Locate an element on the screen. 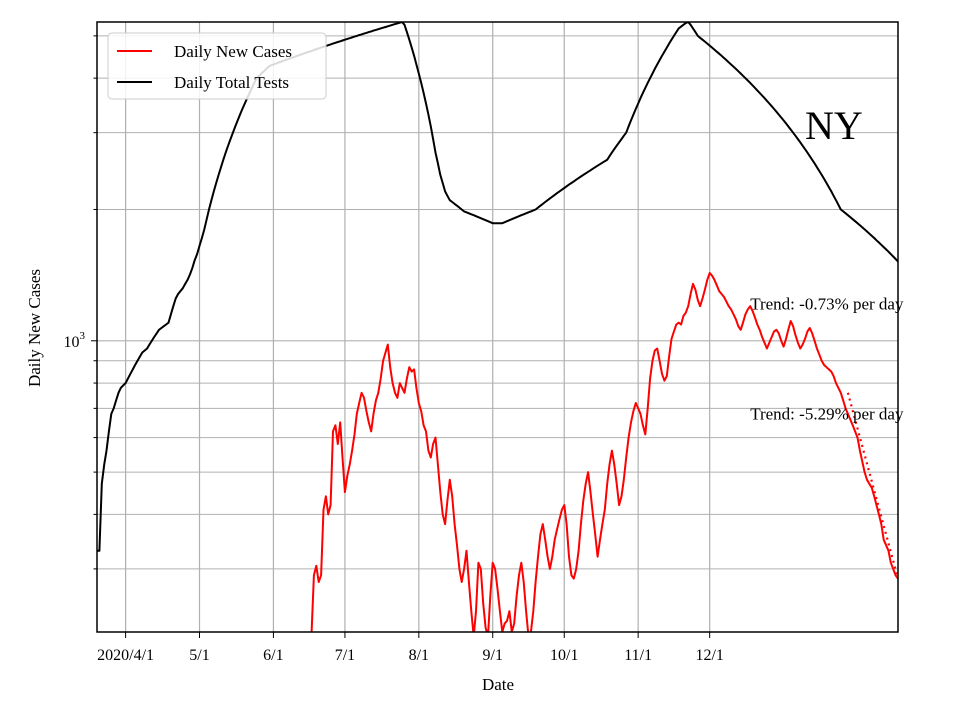 This screenshot has height=720, width=960. legend: Daily New Cases Daily Total Tests is located at coordinates (217, 66).